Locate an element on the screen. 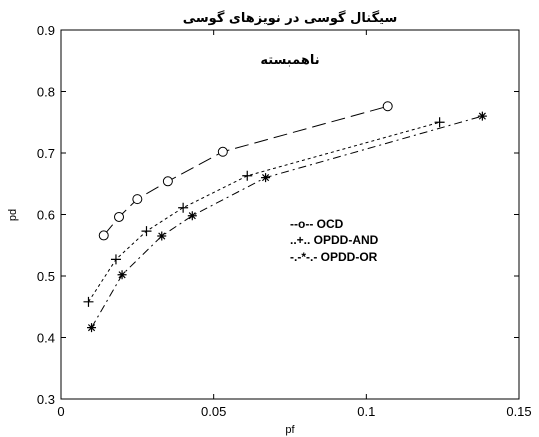 The height and width of the screenshot is (437, 539). y-axis-label: pd is located at coordinates (13, 215).